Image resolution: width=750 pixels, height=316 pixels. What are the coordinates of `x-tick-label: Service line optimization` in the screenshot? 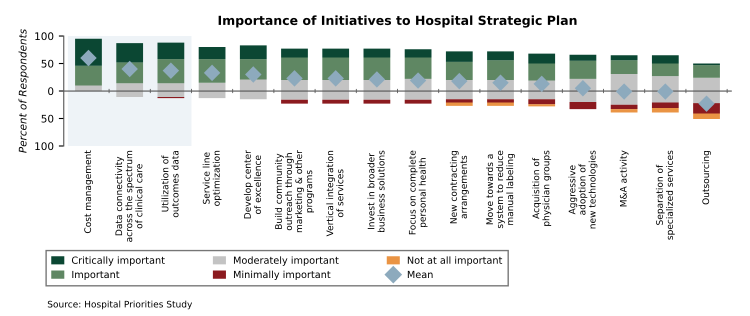 It's located at (212, 178).